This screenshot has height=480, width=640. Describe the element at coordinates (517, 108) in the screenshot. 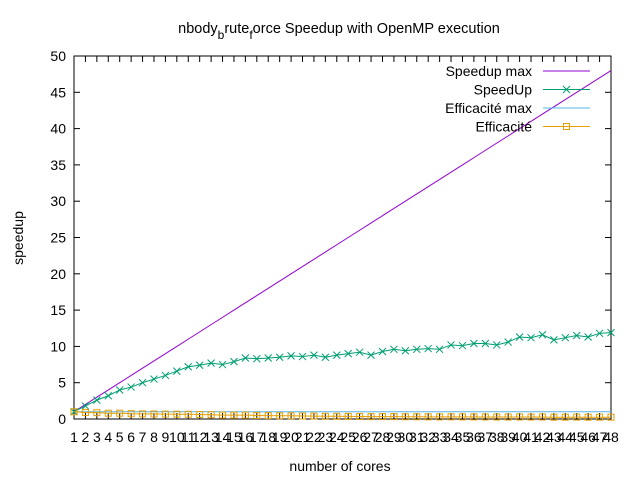

I see `legend-item: Efficacité max` at that location.